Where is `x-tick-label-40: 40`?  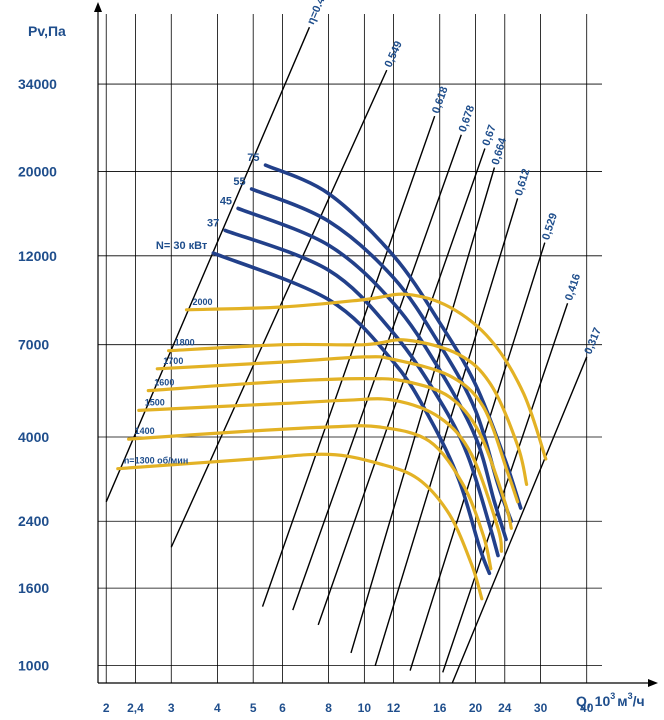
x-tick-label-40: 40 is located at coordinates (587, 708).